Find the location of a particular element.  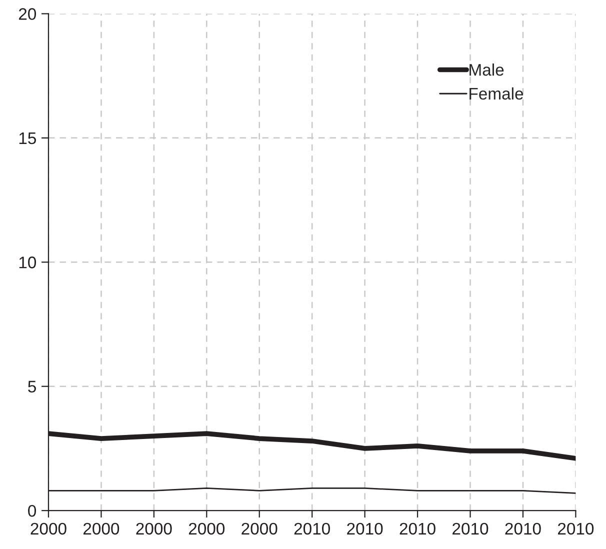

y-tick-label: 15 is located at coordinates (27, 138).